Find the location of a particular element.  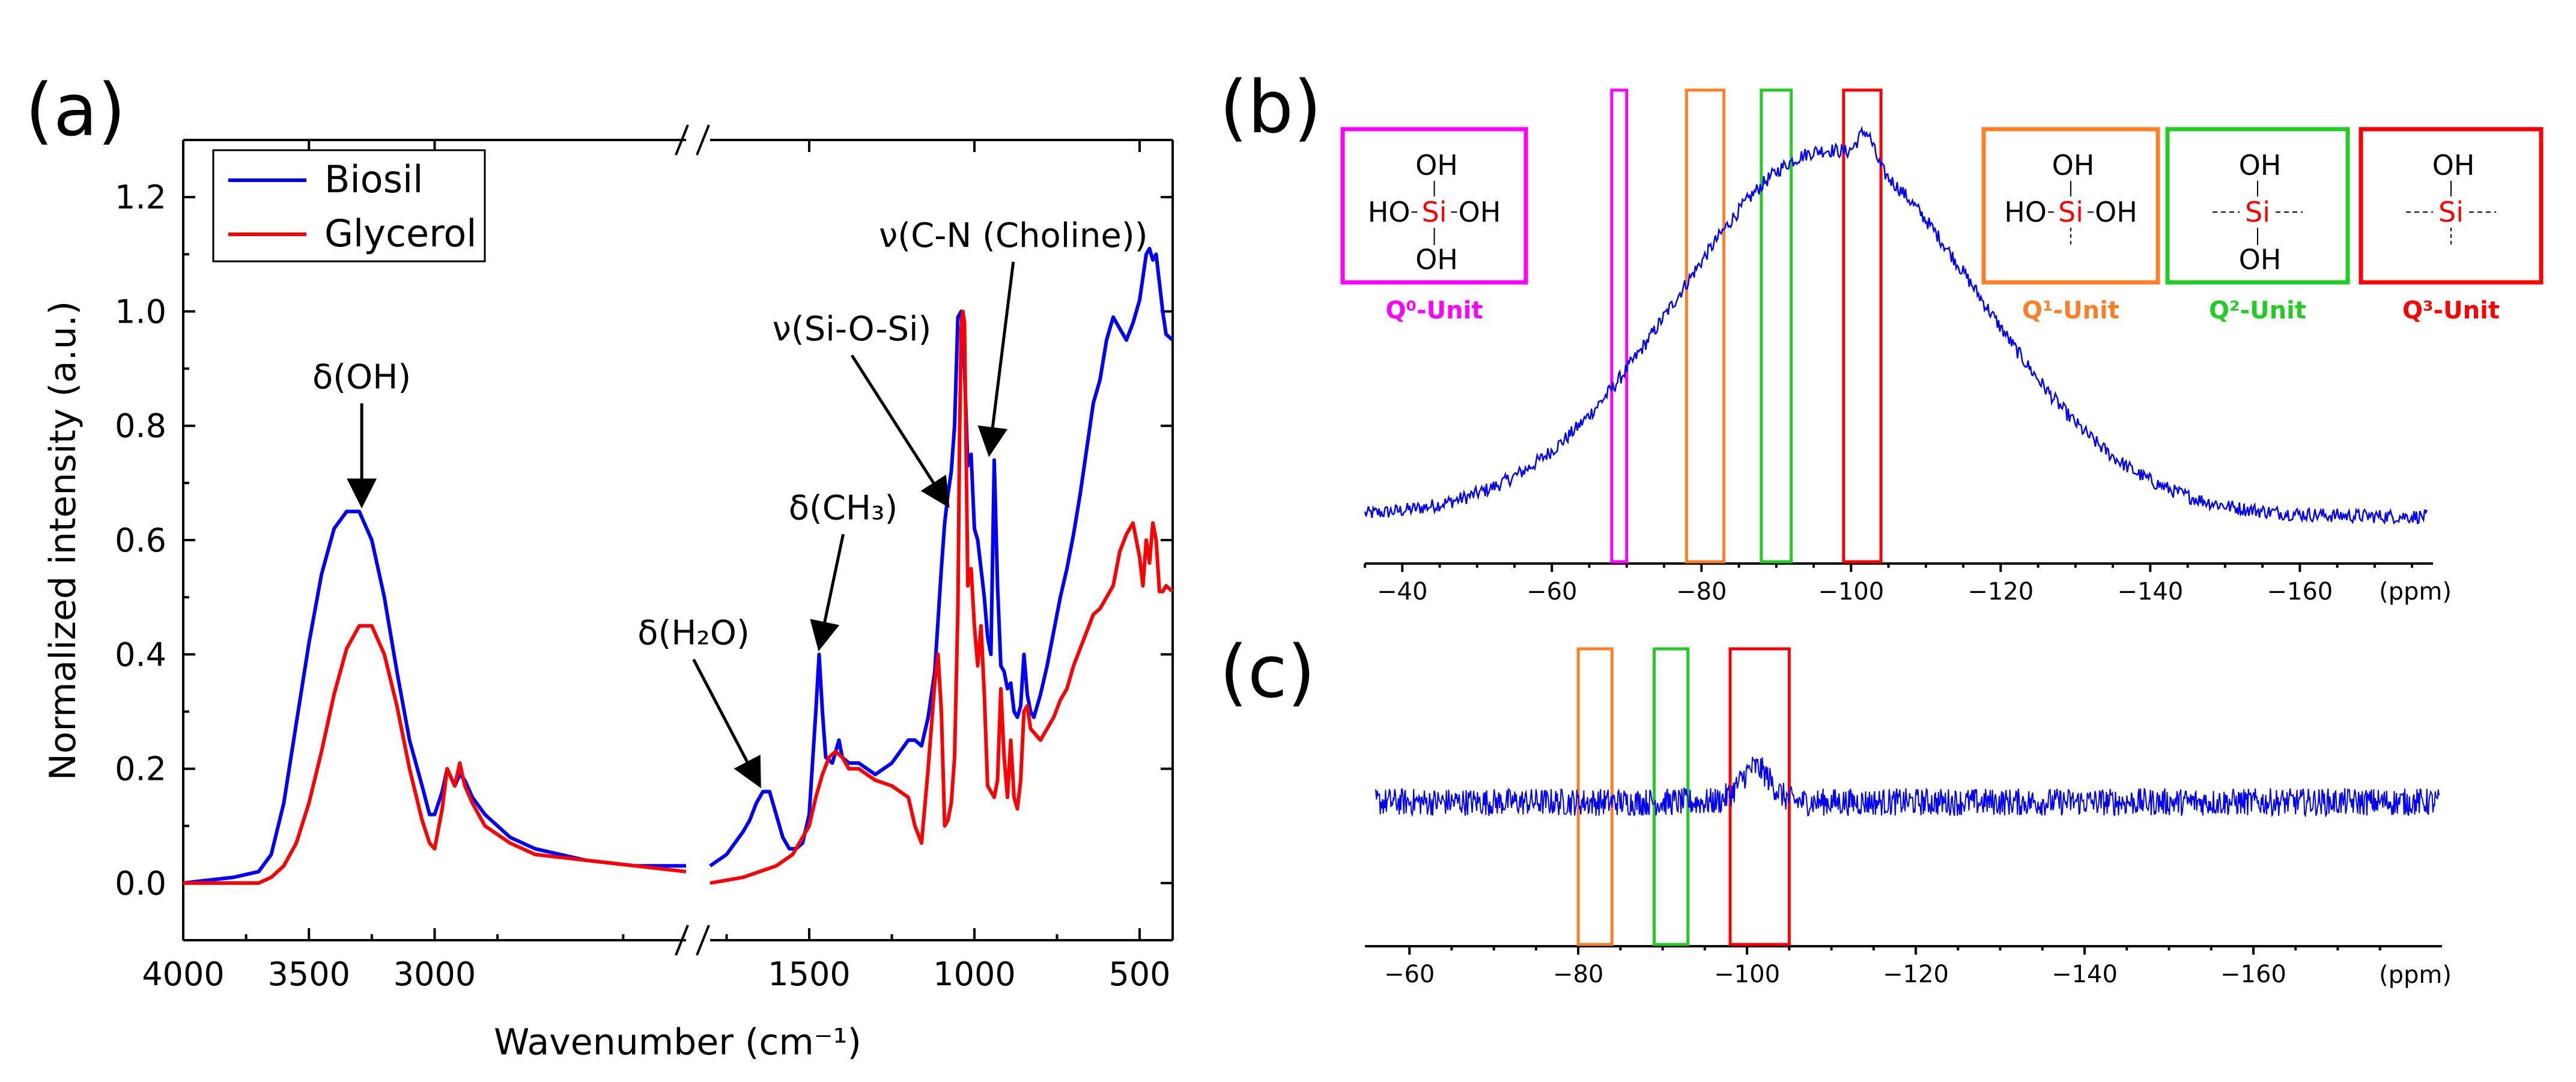

y-tick-label: 0.4 is located at coordinates (140, 655).